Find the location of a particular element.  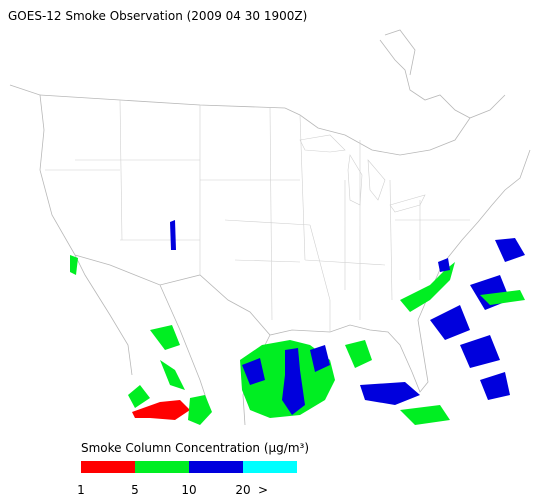

canada-coast is located at coordinates (425, 74).